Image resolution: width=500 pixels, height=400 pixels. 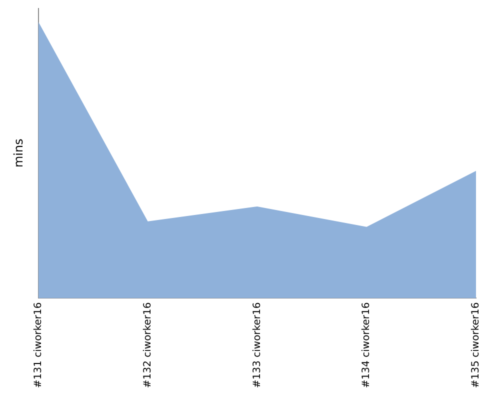 What do you see at coordinates (38, 345) in the screenshot?
I see `x-tick-label: #131 ciworker16` at bounding box center [38, 345].